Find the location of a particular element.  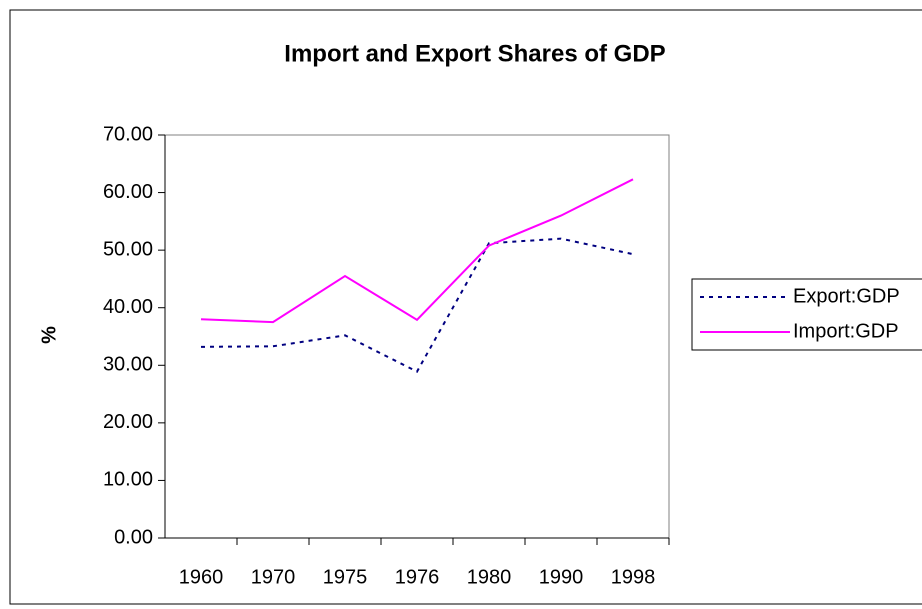

chart-title: Import and Export Shares of GDP is located at coordinates (474, 53).